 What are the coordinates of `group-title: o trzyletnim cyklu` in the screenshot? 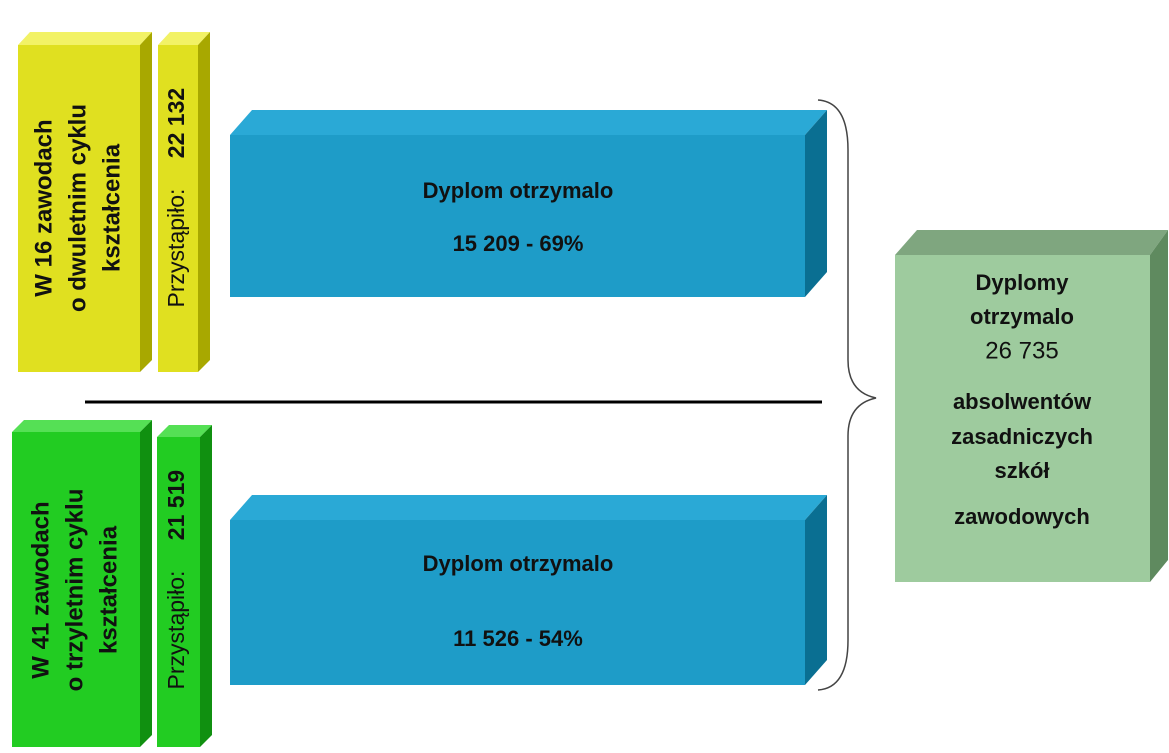 It's located at (74, 590).